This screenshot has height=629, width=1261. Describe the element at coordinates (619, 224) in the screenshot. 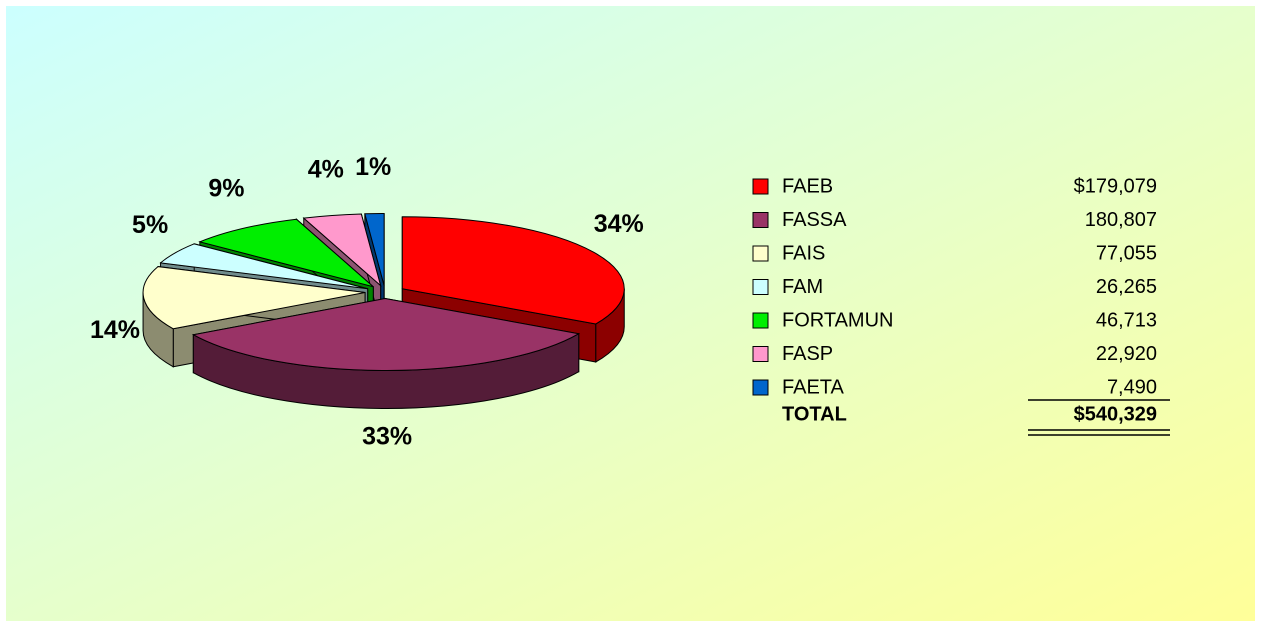

I see `pie-label: 34%` at that location.